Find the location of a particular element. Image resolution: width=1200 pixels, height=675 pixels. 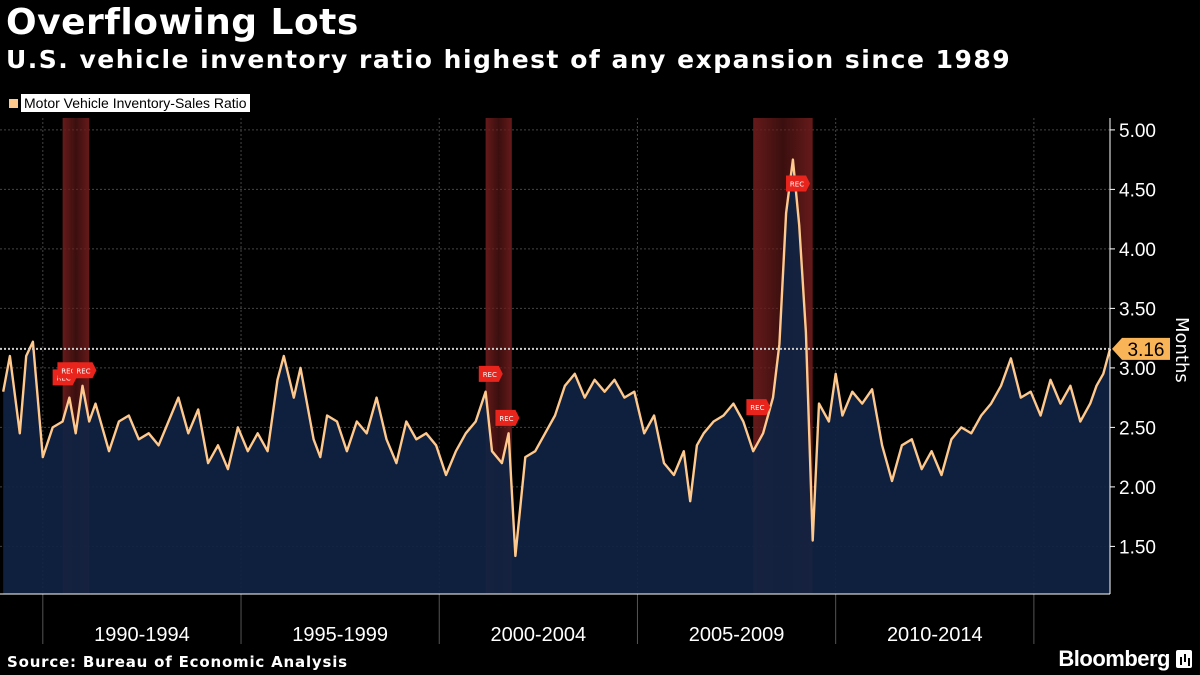

bloomberg-logo: Bloomberg is located at coordinates (1114, 658).